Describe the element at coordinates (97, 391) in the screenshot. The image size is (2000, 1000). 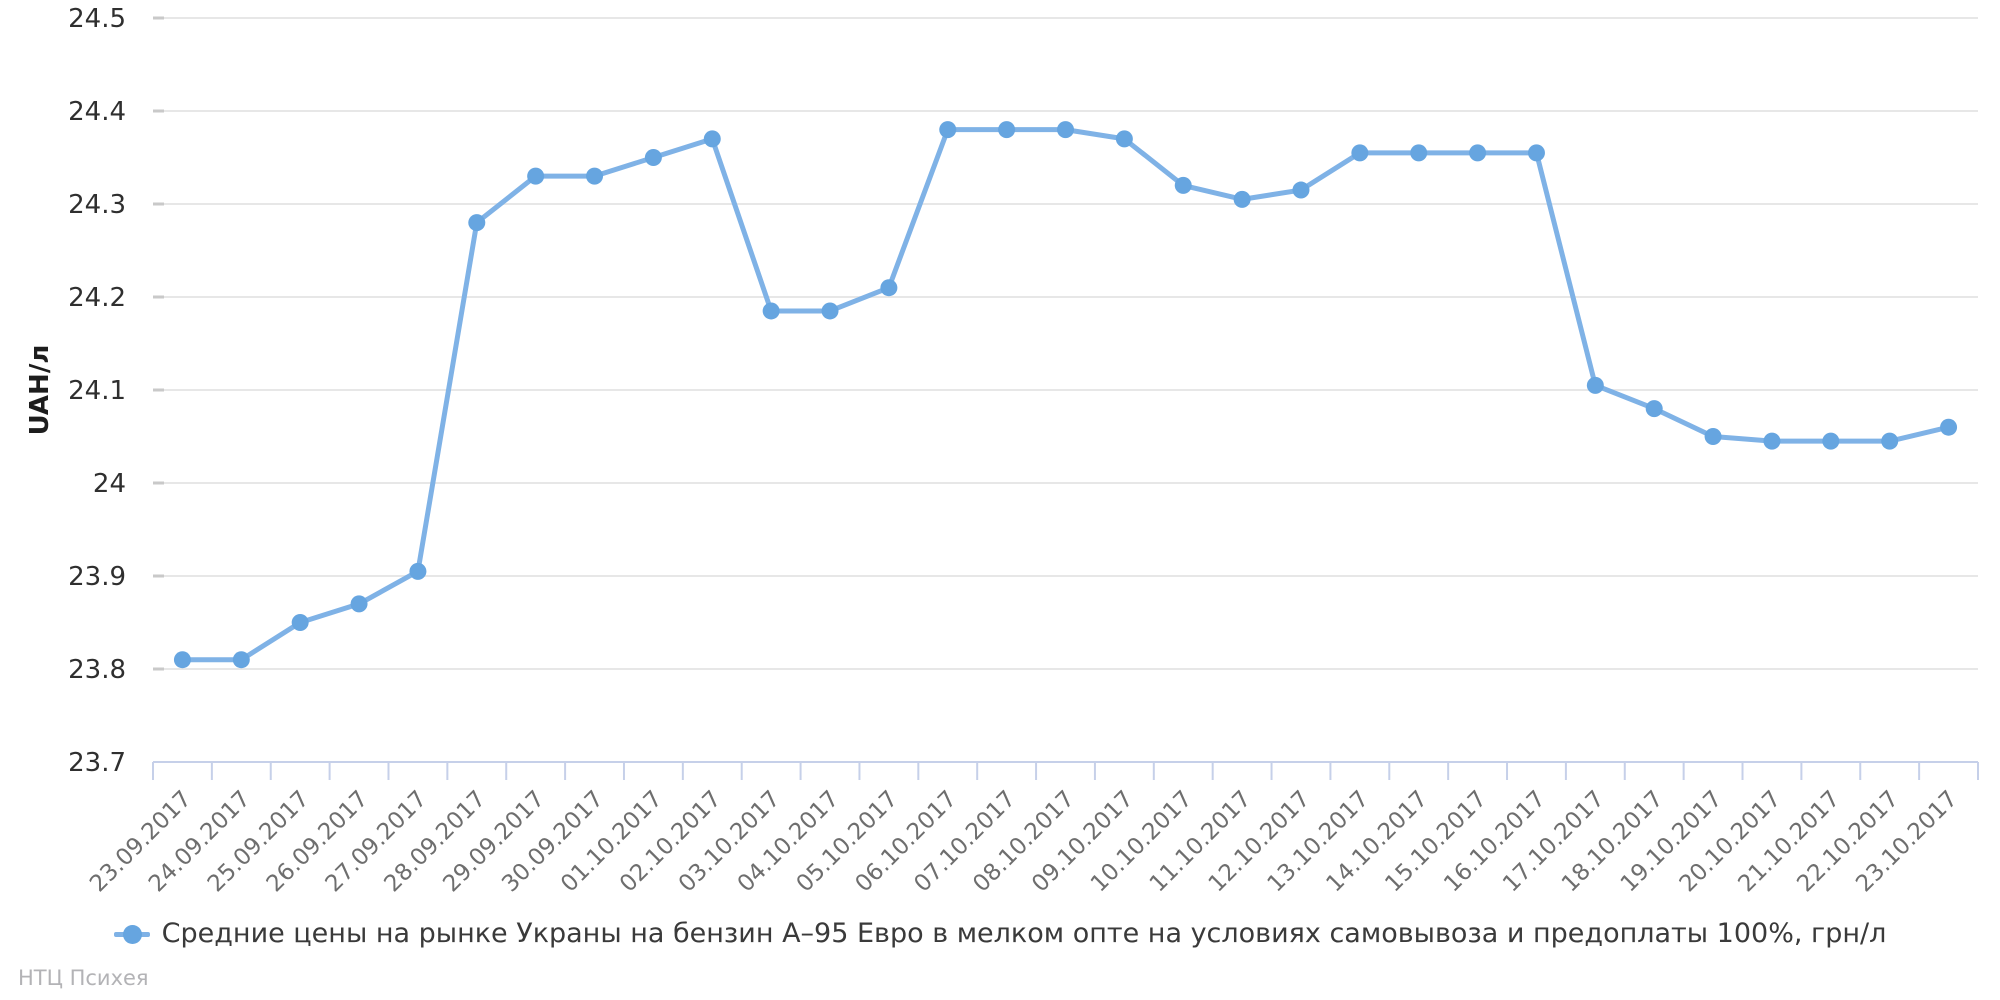
I see `y-tick-label: 24.1` at that location.